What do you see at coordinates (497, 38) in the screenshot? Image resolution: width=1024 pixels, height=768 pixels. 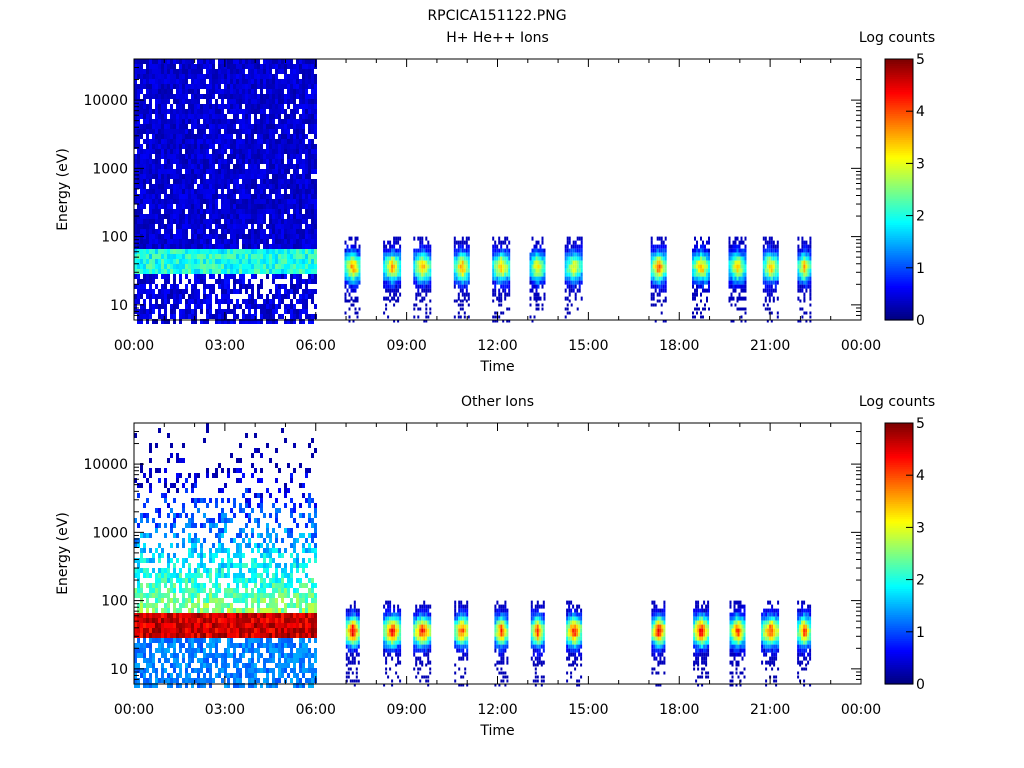 I see `panel-title: H+ He++ Ions` at bounding box center [497, 38].